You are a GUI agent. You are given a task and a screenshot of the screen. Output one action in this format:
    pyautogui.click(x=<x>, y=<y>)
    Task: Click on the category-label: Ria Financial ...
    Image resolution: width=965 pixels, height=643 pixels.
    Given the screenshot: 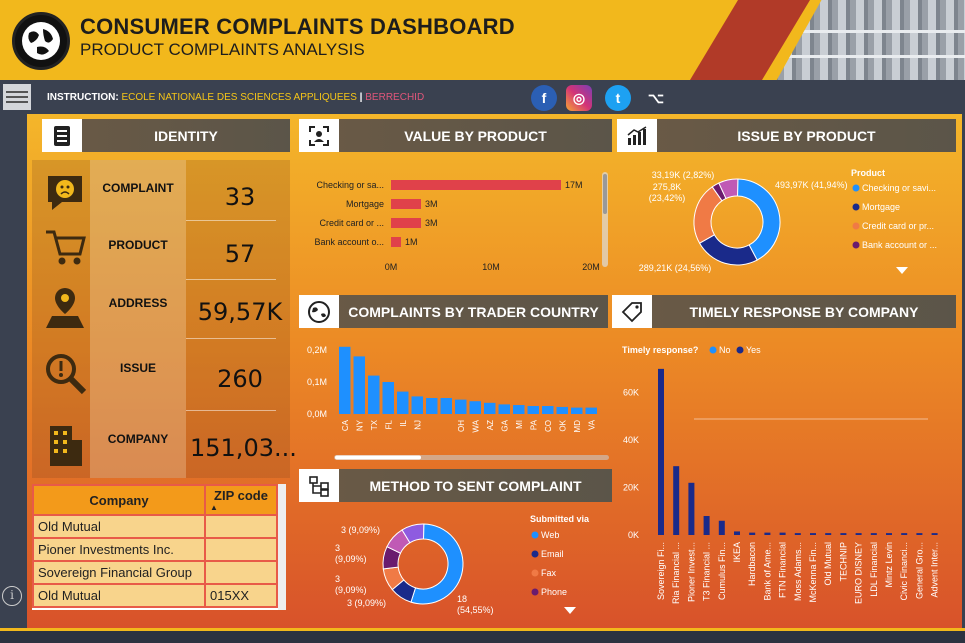 What is the action you would take?
    pyautogui.click(x=676, y=573)
    